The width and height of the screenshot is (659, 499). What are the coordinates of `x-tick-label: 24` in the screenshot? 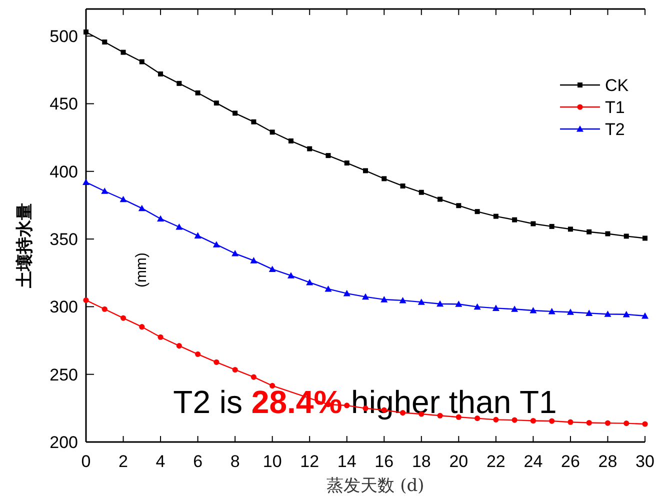 It's located at (533, 461).